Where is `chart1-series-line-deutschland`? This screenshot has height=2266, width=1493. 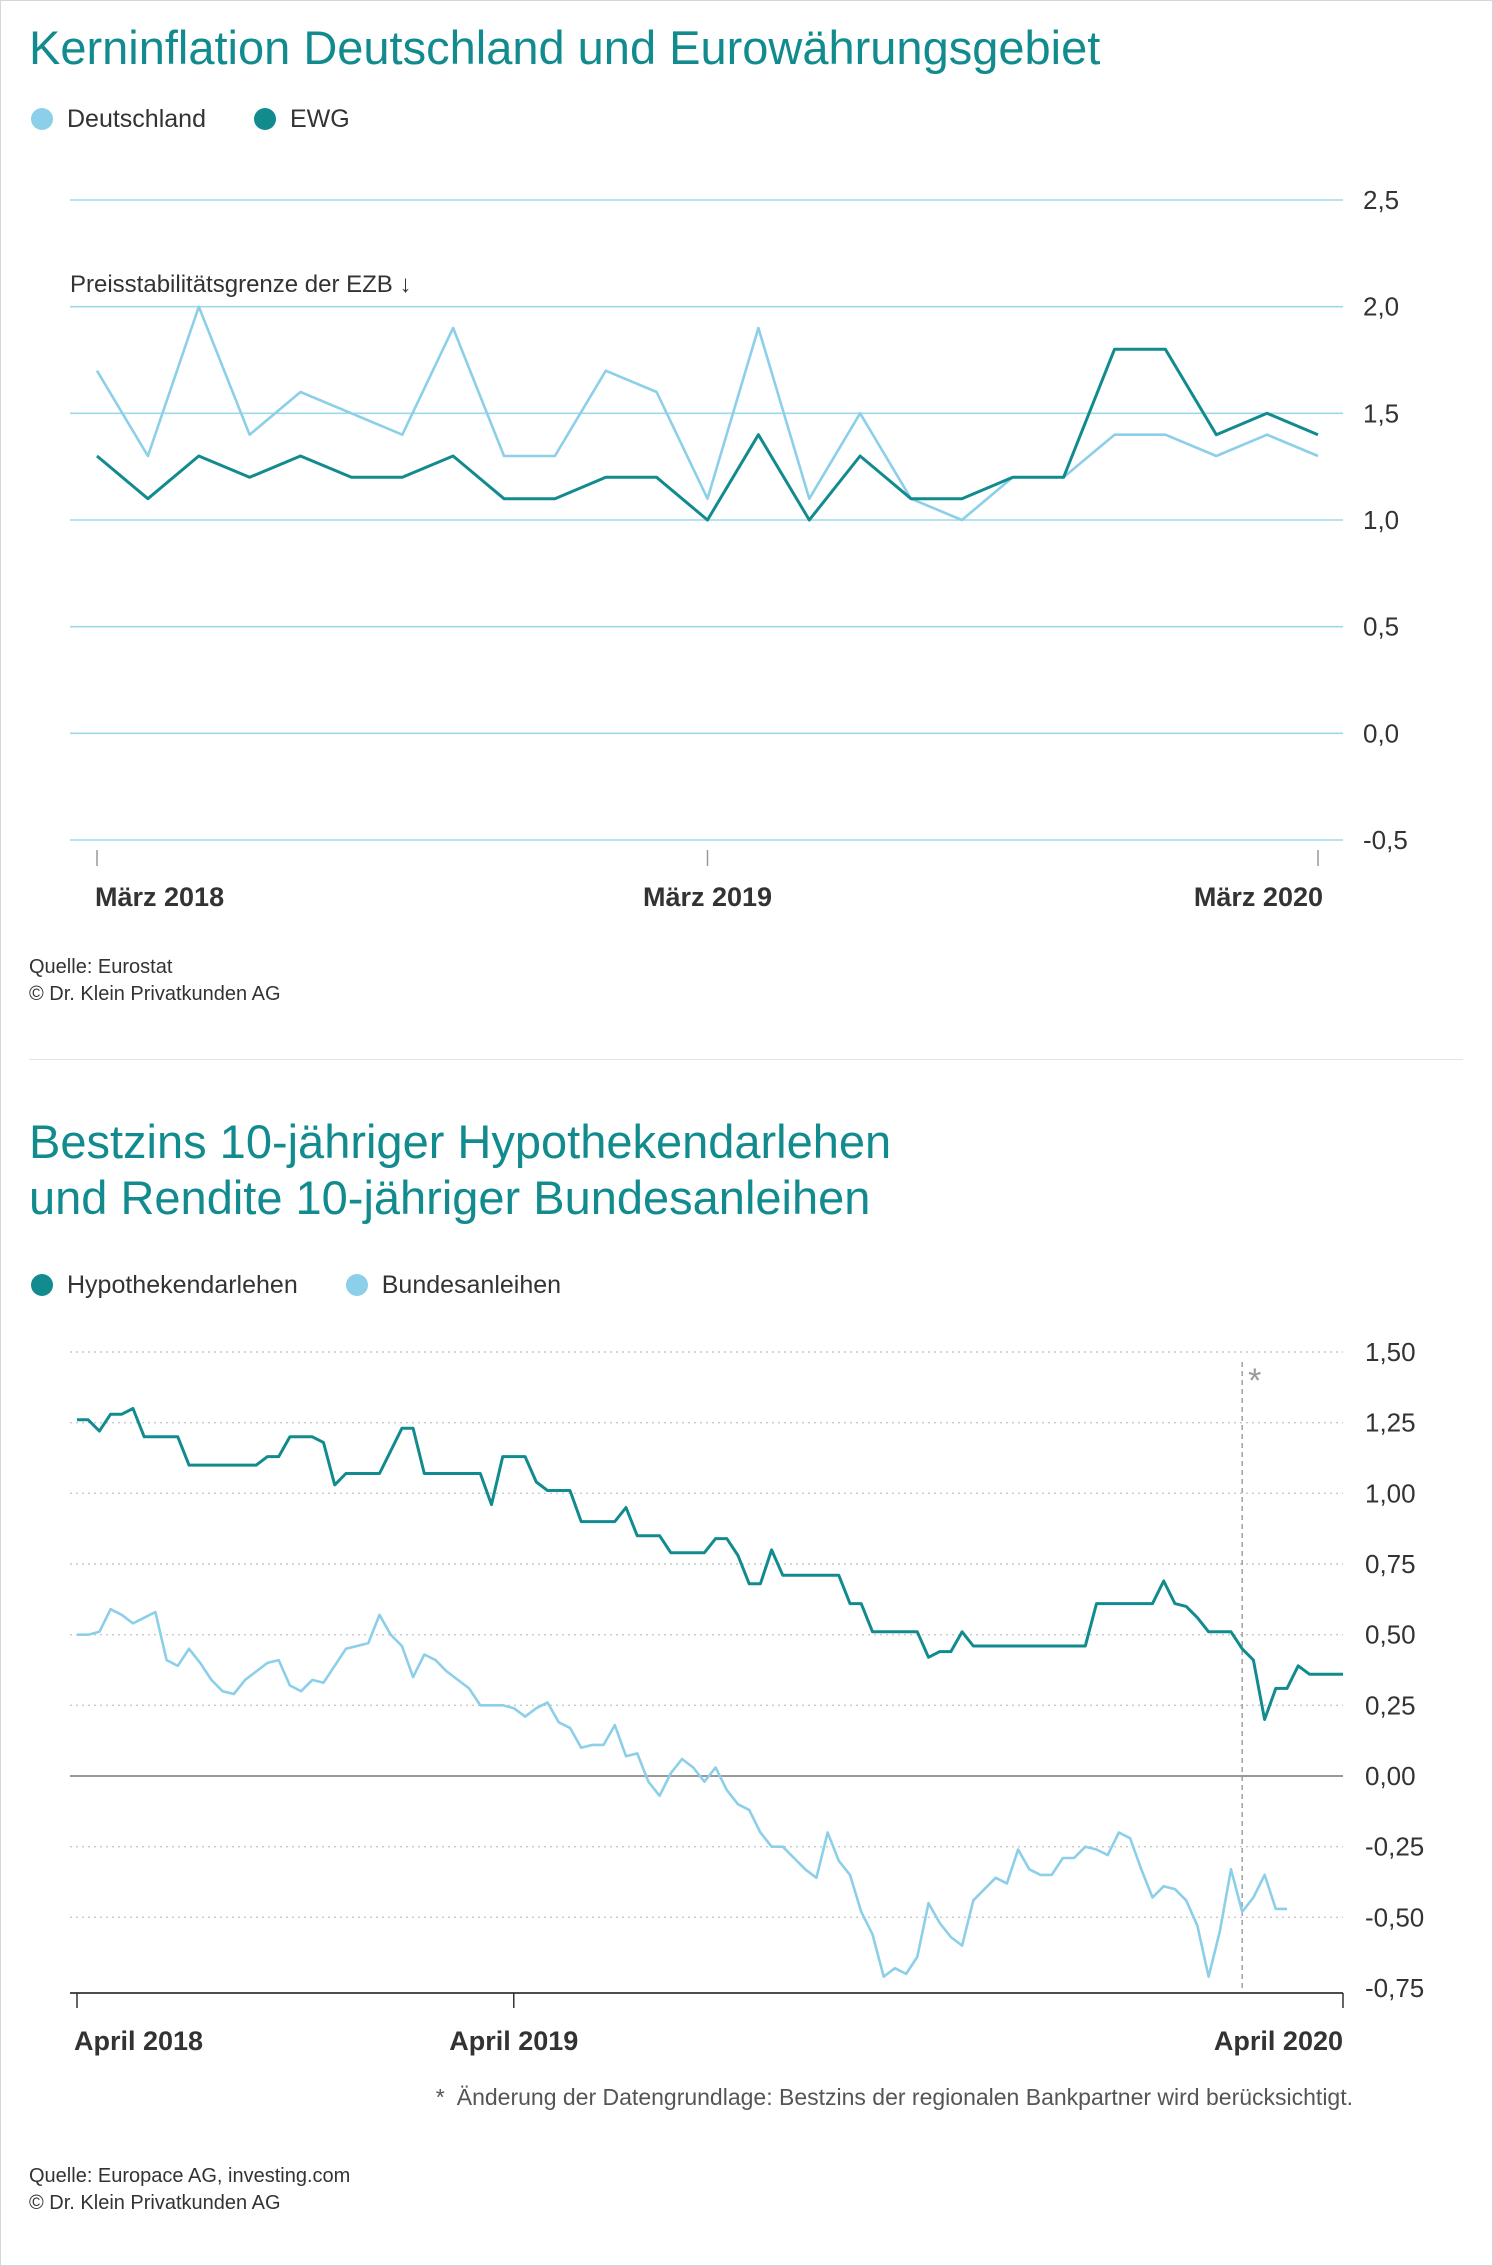
chart1-series-line-deutschland is located at coordinates (707, 413).